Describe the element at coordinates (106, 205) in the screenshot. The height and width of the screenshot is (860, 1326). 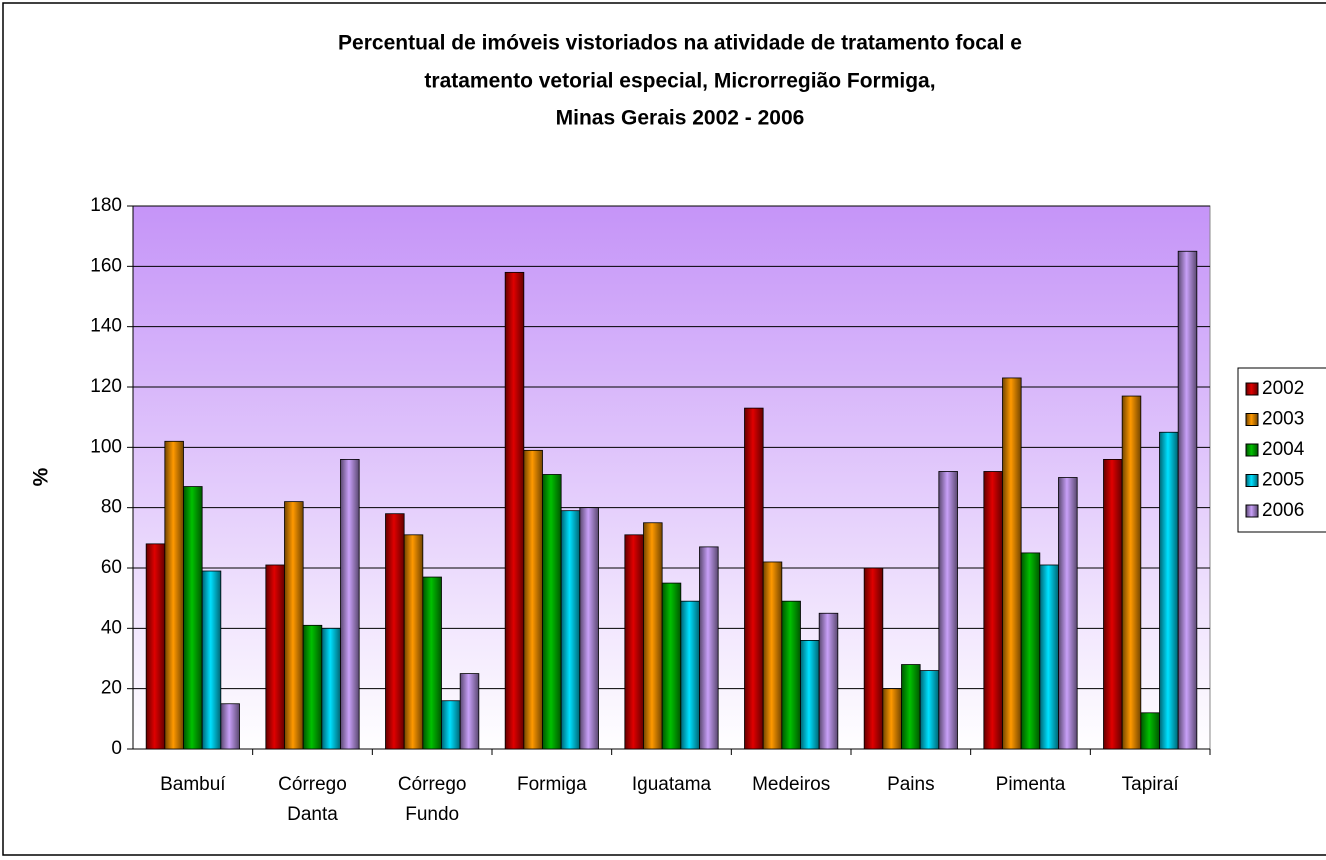
I see `y-tick-label: 180` at that location.